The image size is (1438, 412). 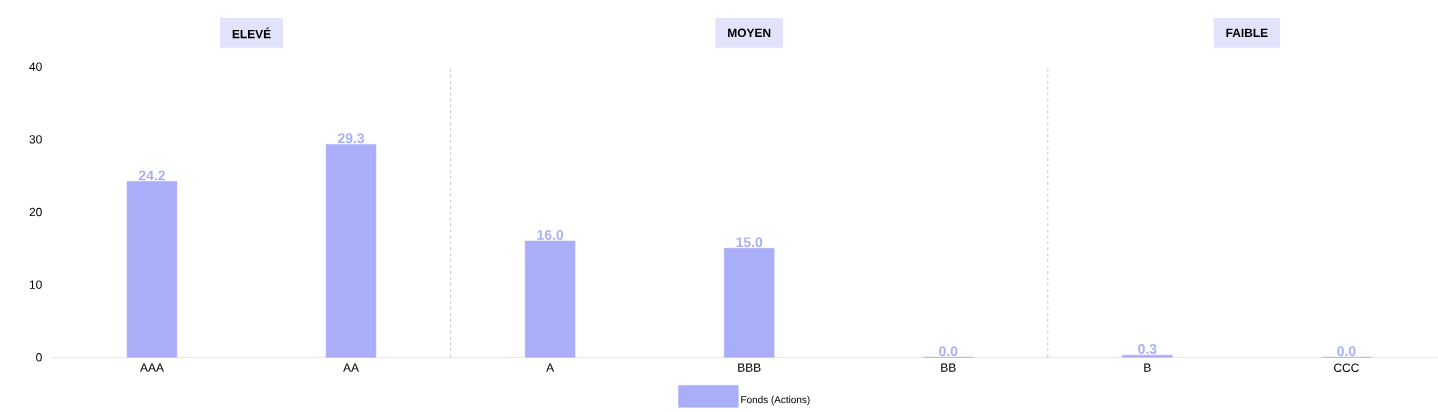 I want to click on data-label: 0.3, so click(x=1147, y=349).